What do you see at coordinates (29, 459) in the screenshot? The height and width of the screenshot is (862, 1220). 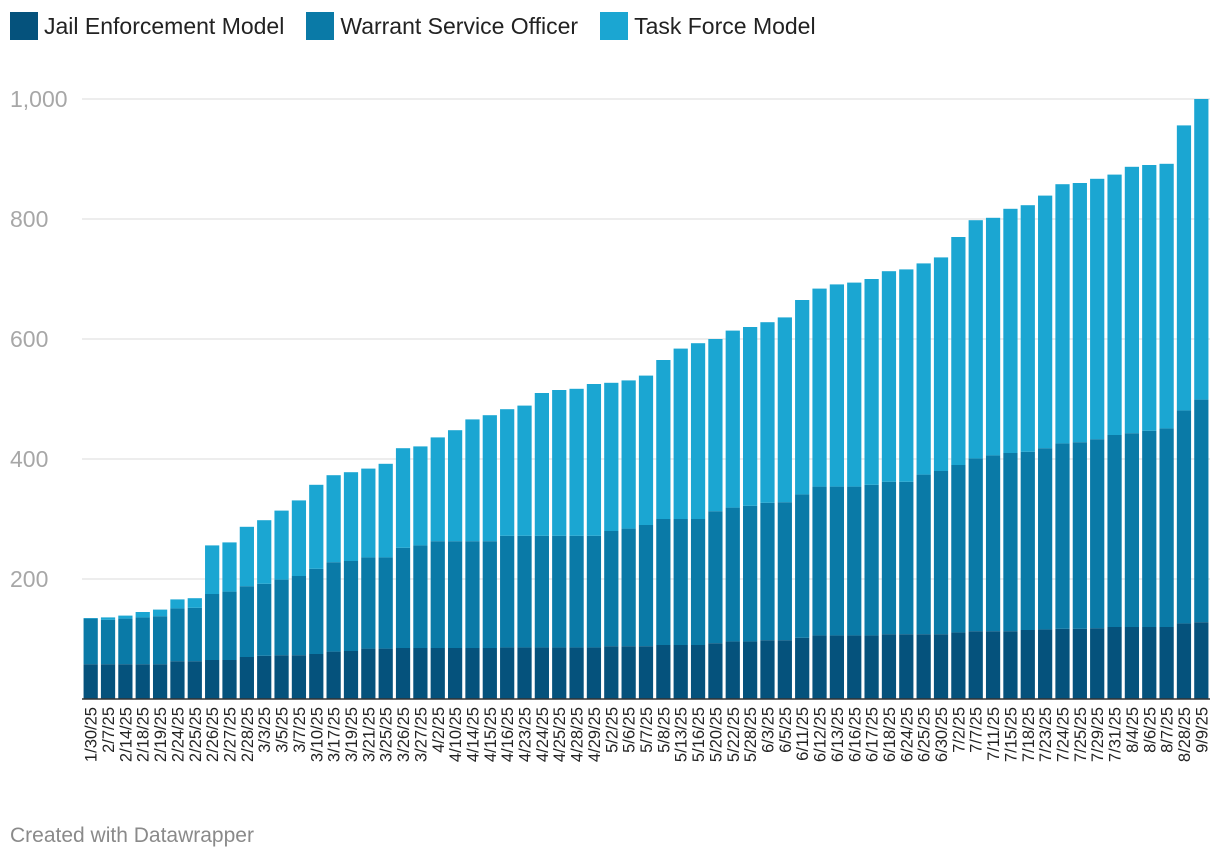 I see `y-tick-label-400: 400` at bounding box center [29, 459].